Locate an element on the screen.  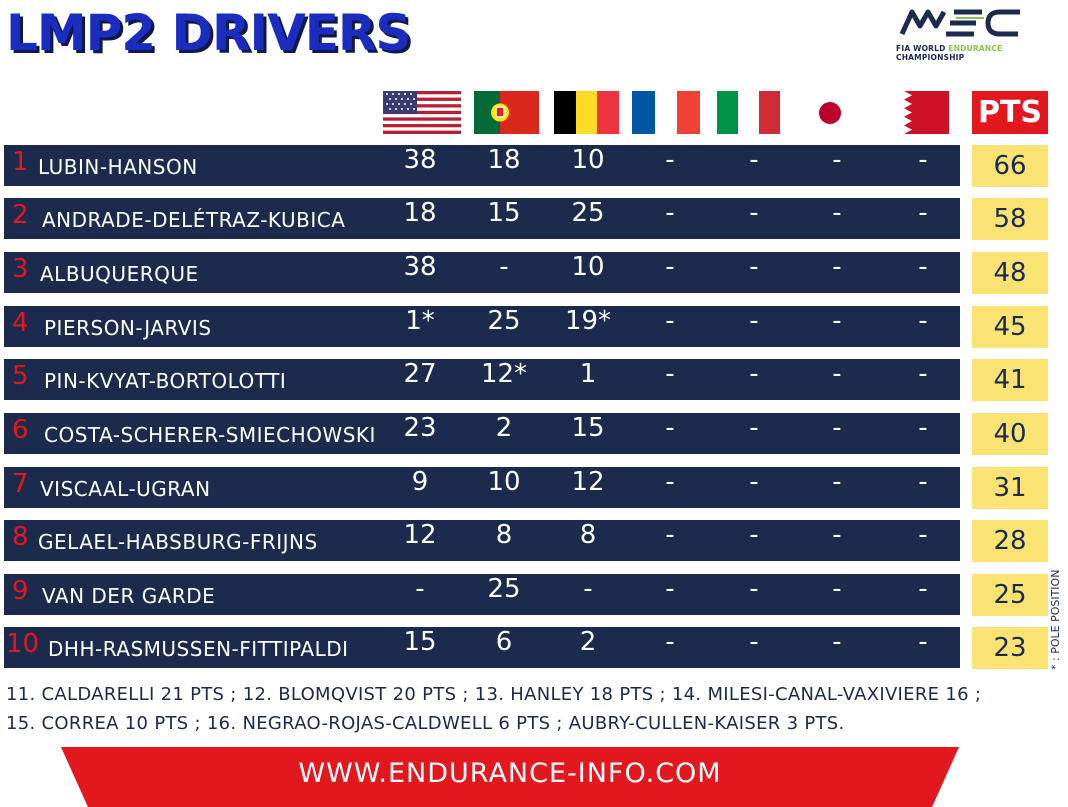
pts-header: PTS is located at coordinates (1010, 112).